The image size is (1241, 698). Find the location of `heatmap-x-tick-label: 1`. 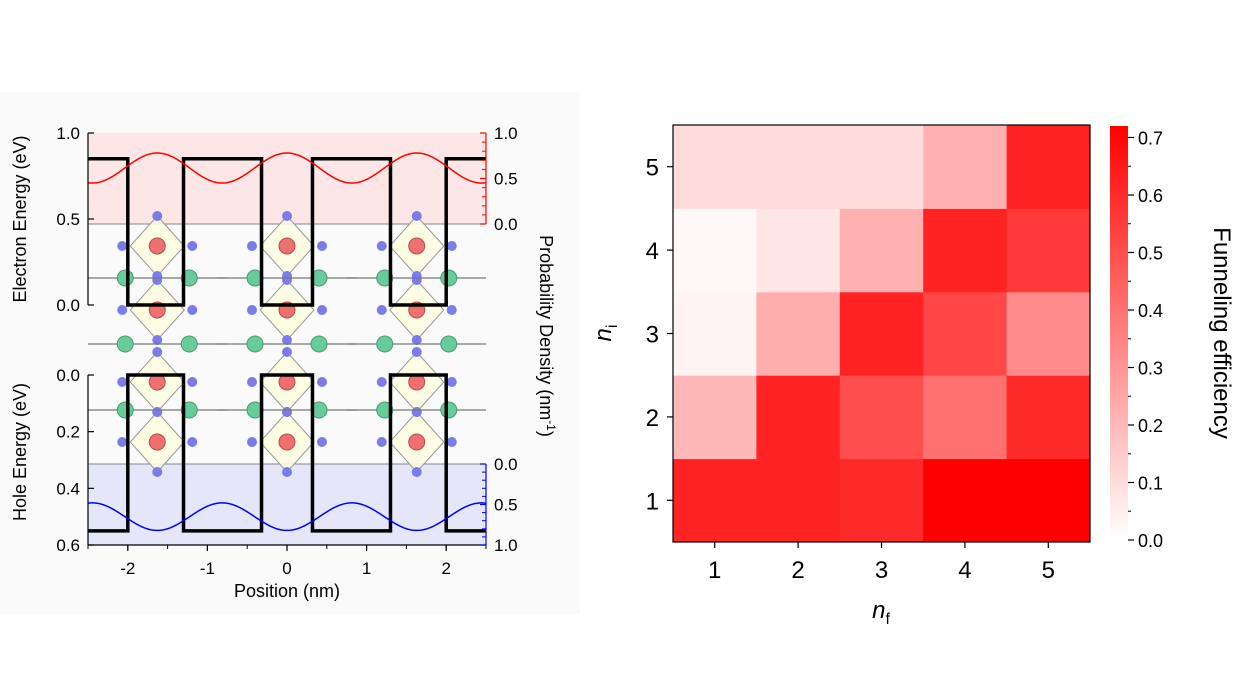

heatmap-x-tick-label: 1 is located at coordinates (714, 570).